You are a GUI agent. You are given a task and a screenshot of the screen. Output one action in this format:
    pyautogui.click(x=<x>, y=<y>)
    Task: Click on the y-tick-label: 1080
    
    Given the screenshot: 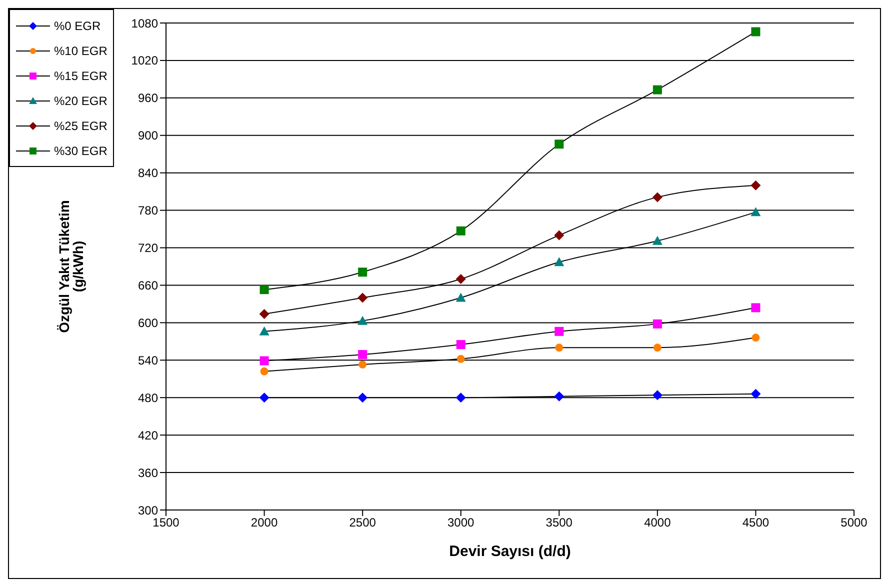 What is the action you would take?
    pyautogui.click(x=144, y=23)
    